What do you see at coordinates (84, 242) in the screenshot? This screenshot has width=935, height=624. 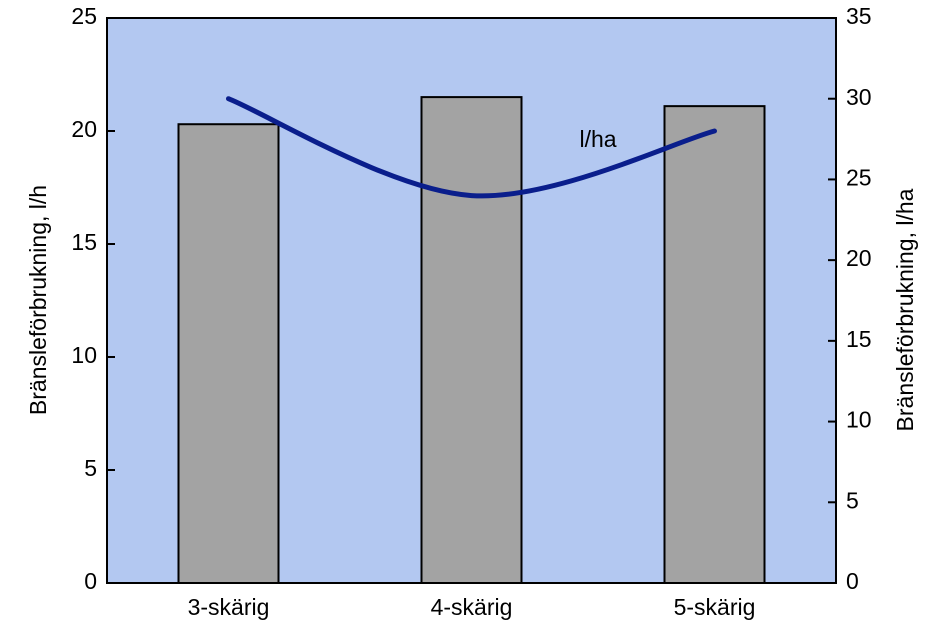 I see `y-tick-label: 15` at bounding box center [84, 242].